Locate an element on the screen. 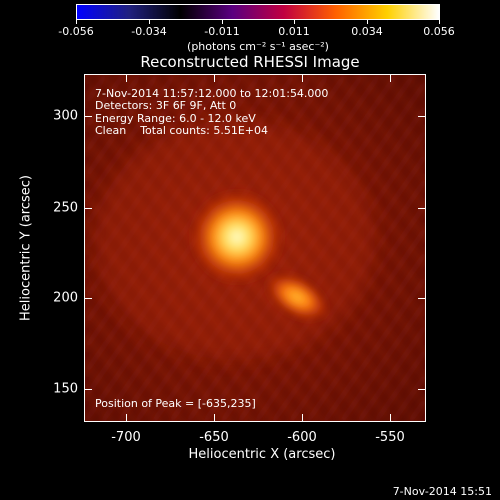 This screenshot has height=500, width=500. x-tick-label: -700 is located at coordinates (126, 437).